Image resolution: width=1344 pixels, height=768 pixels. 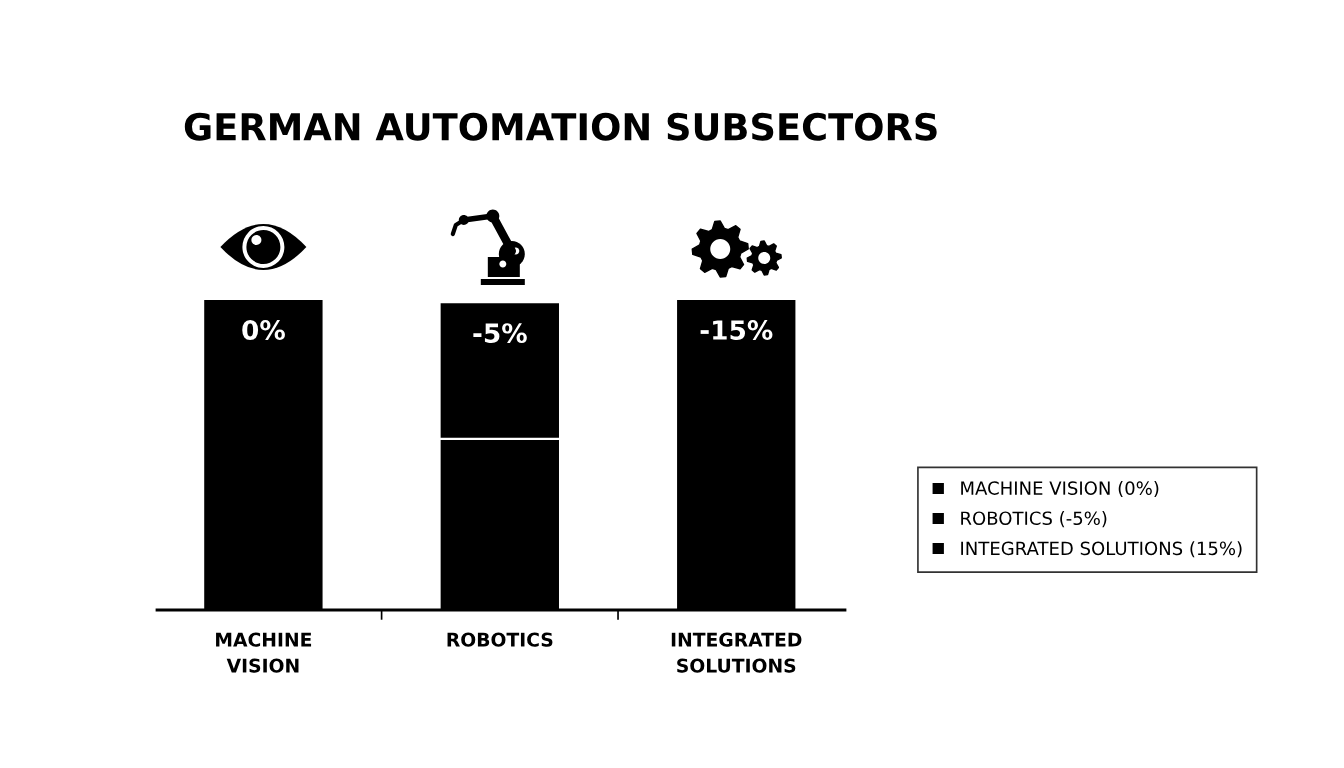 I want to click on annotation: -15%, so click(x=736, y=330).